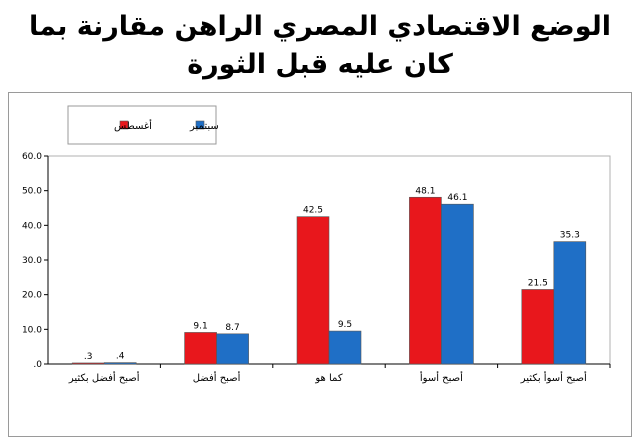 The image size is (640, 444). I want to click on category-label: أصبح أفضل, so click(217, 377).